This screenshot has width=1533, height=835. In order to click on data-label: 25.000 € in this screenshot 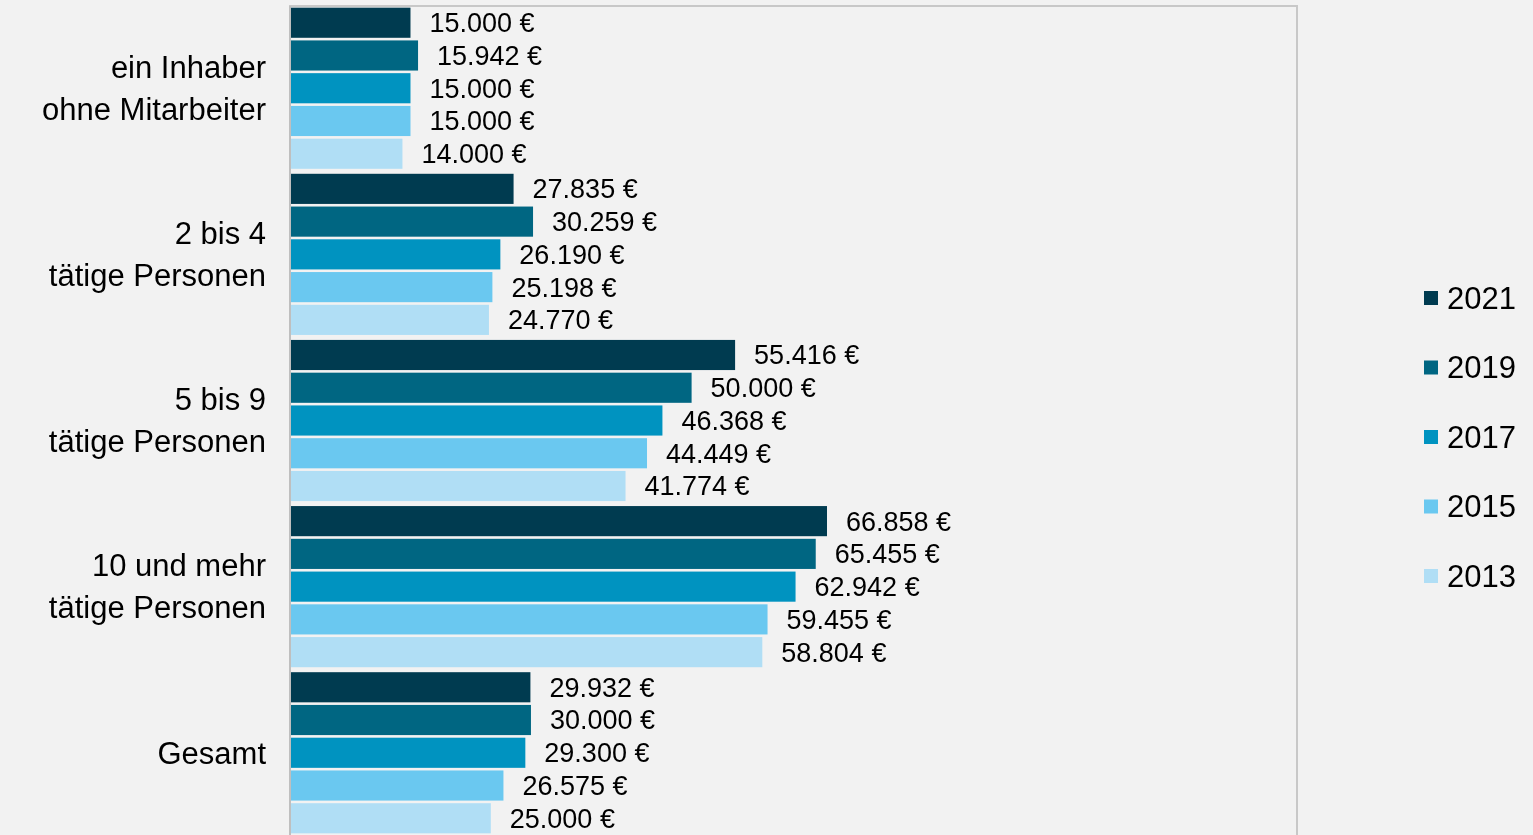, I will do `click(562, 818)`.